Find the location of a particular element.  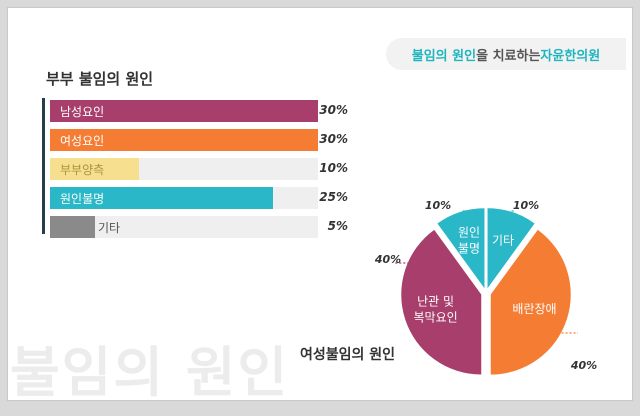

pie-slice-label: 기타 is located at coordinates (503, 241).